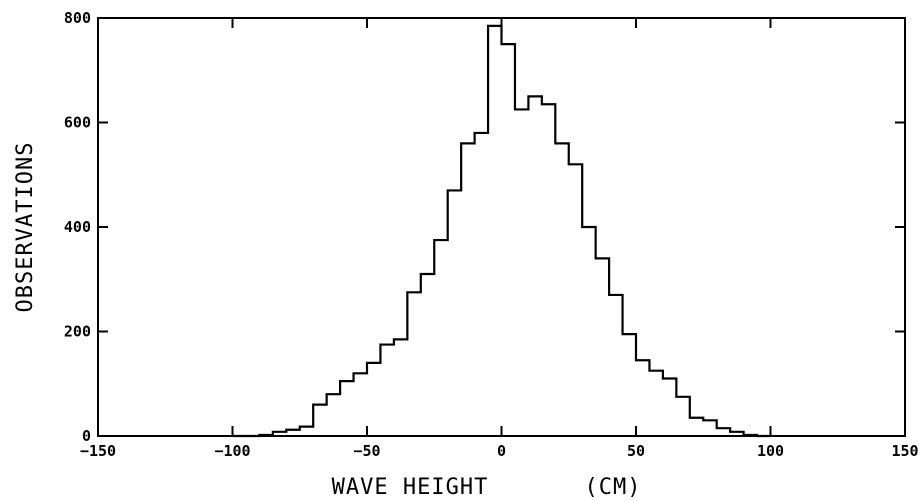  I want to click on x-tick-label: −150, so click(98, 451).